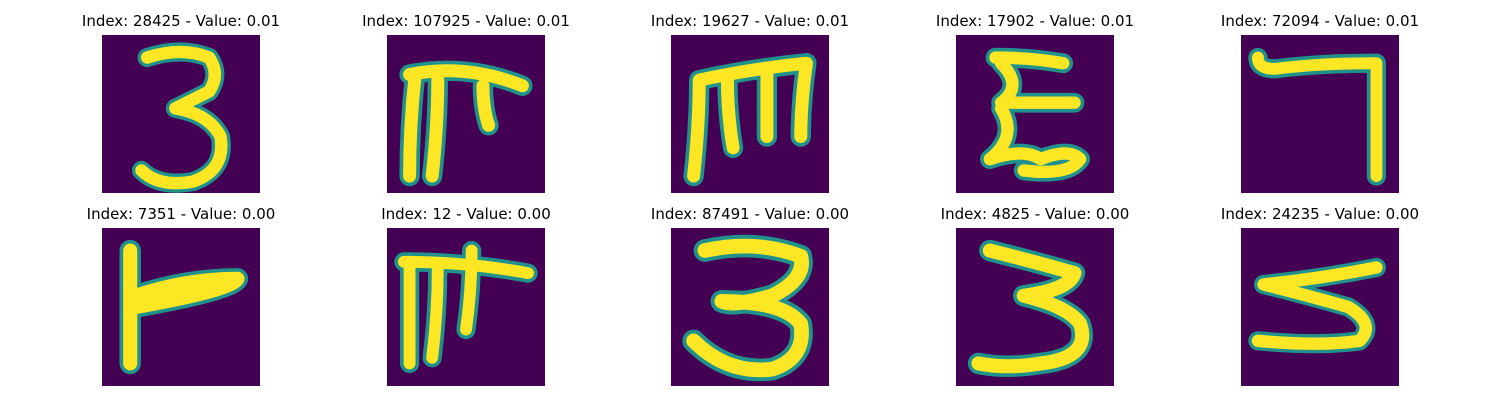 The image size is (1500, 400). What do you see at coordinates (1320, 21) in the screenshot?
I see `panel-title: Index: 72094 - Value: 0.01` at bounding box center [1320, 21].